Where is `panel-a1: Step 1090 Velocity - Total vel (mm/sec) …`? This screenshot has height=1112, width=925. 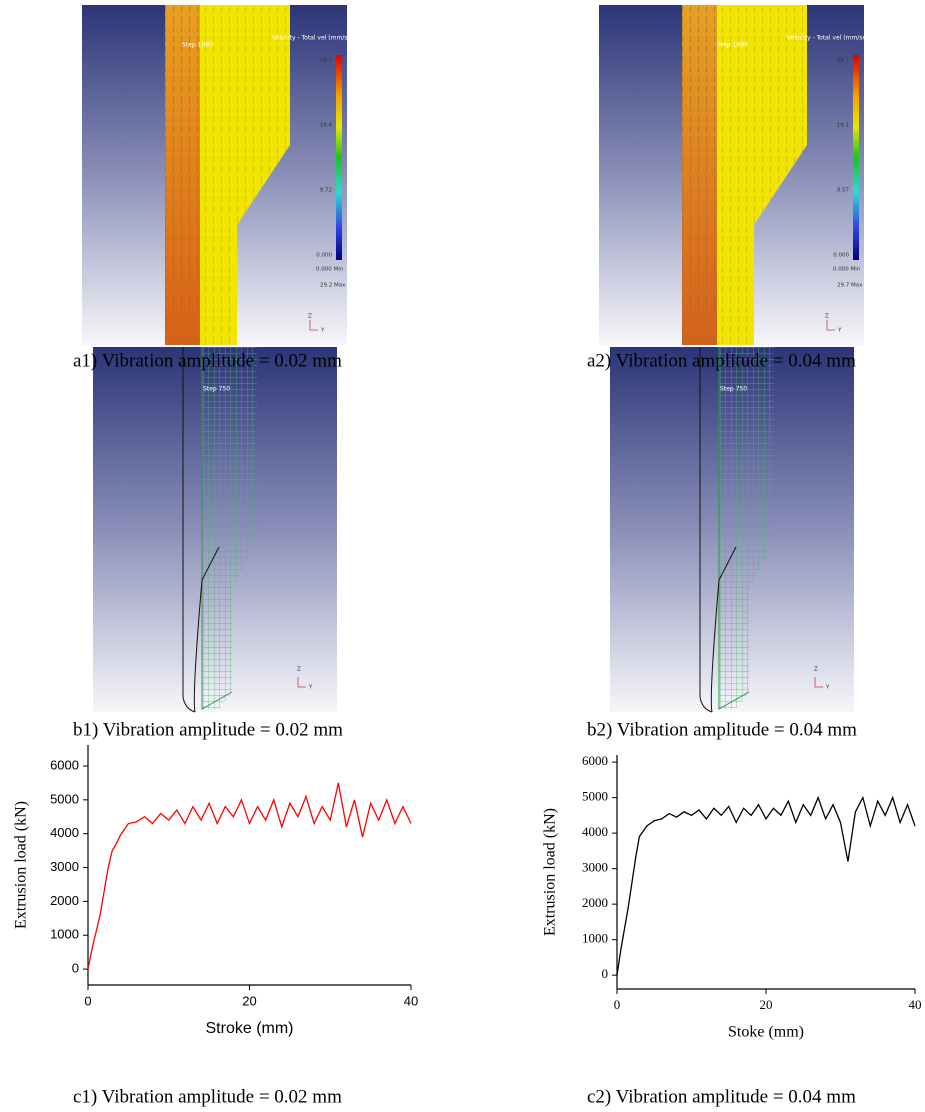 panel-a1: Step 1090 Velocity - Total vel (mm/sec) … is located at coordinates (219, 175).